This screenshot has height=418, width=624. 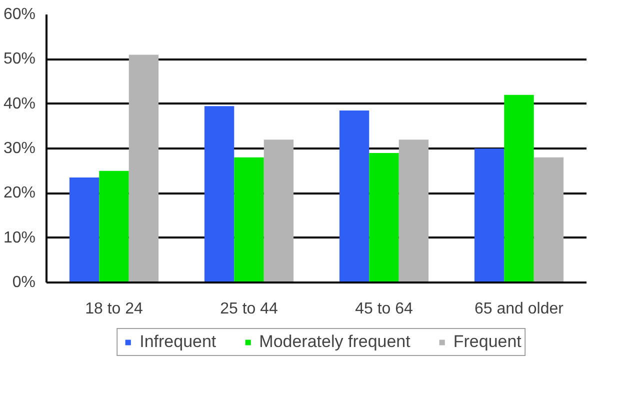 I want to click on y-tick-label: 0%, so click(x=24, y=282).